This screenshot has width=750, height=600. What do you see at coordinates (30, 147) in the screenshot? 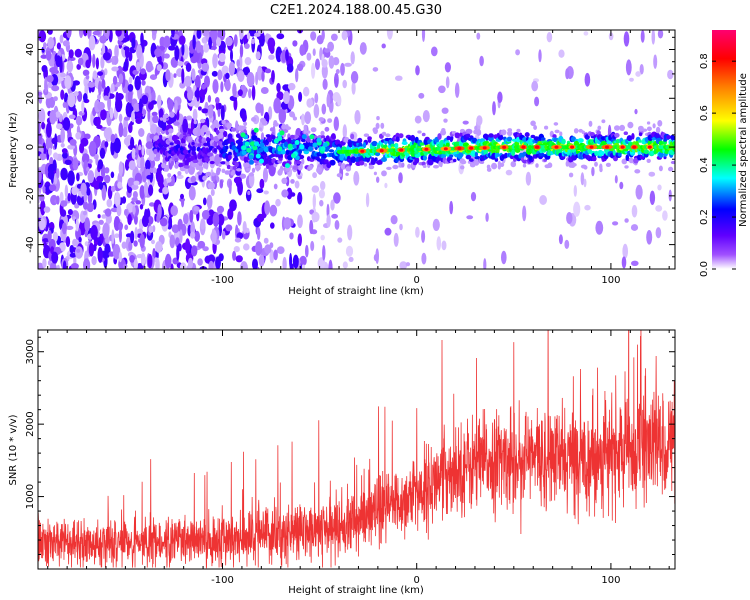
I see `y-tick-label: 0` at bounding box center [30, 147].